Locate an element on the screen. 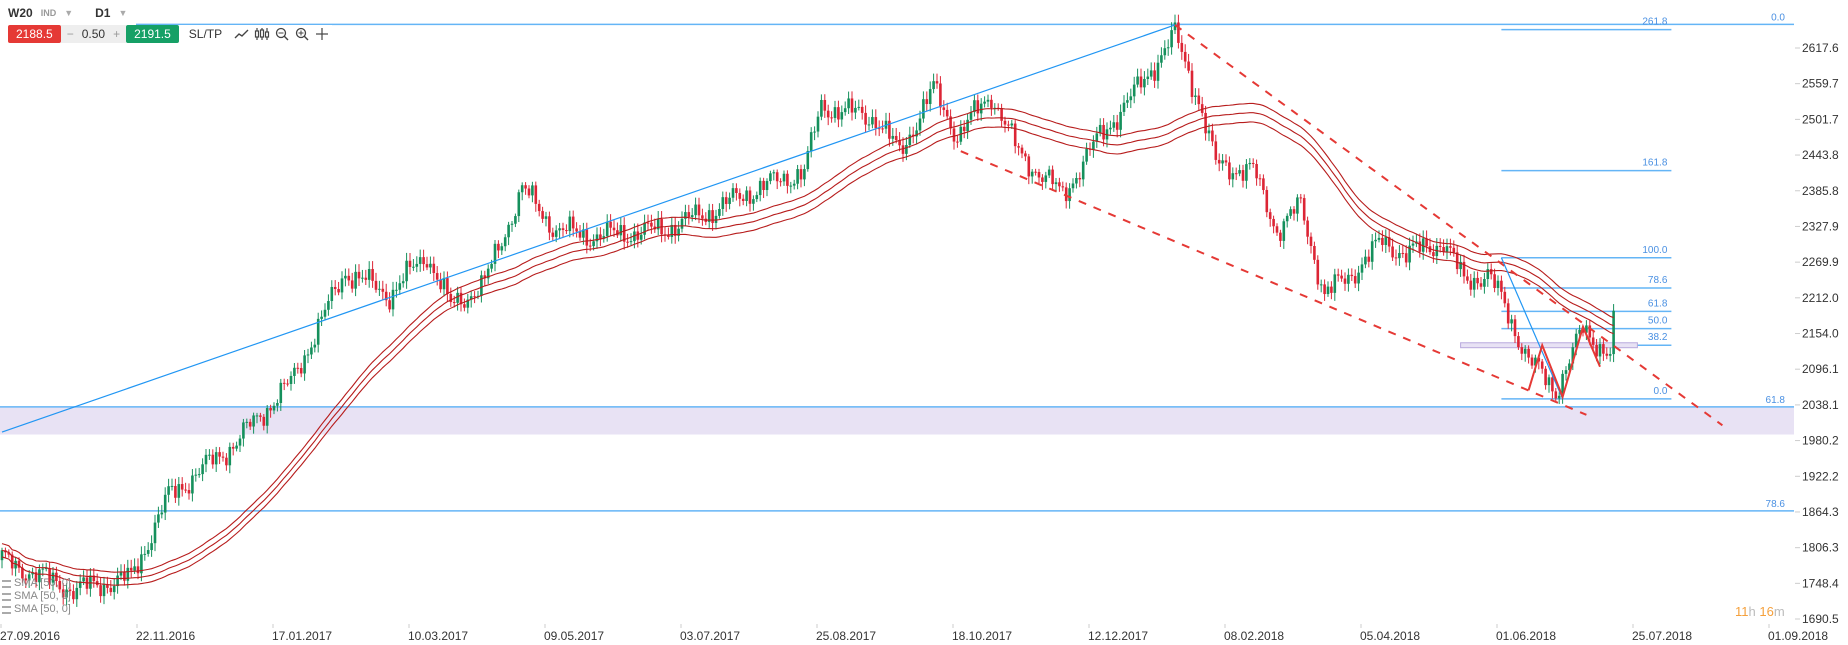 This screenshot has height=645, width=1848. line-chart-icon is located at coordinates (242, 34).